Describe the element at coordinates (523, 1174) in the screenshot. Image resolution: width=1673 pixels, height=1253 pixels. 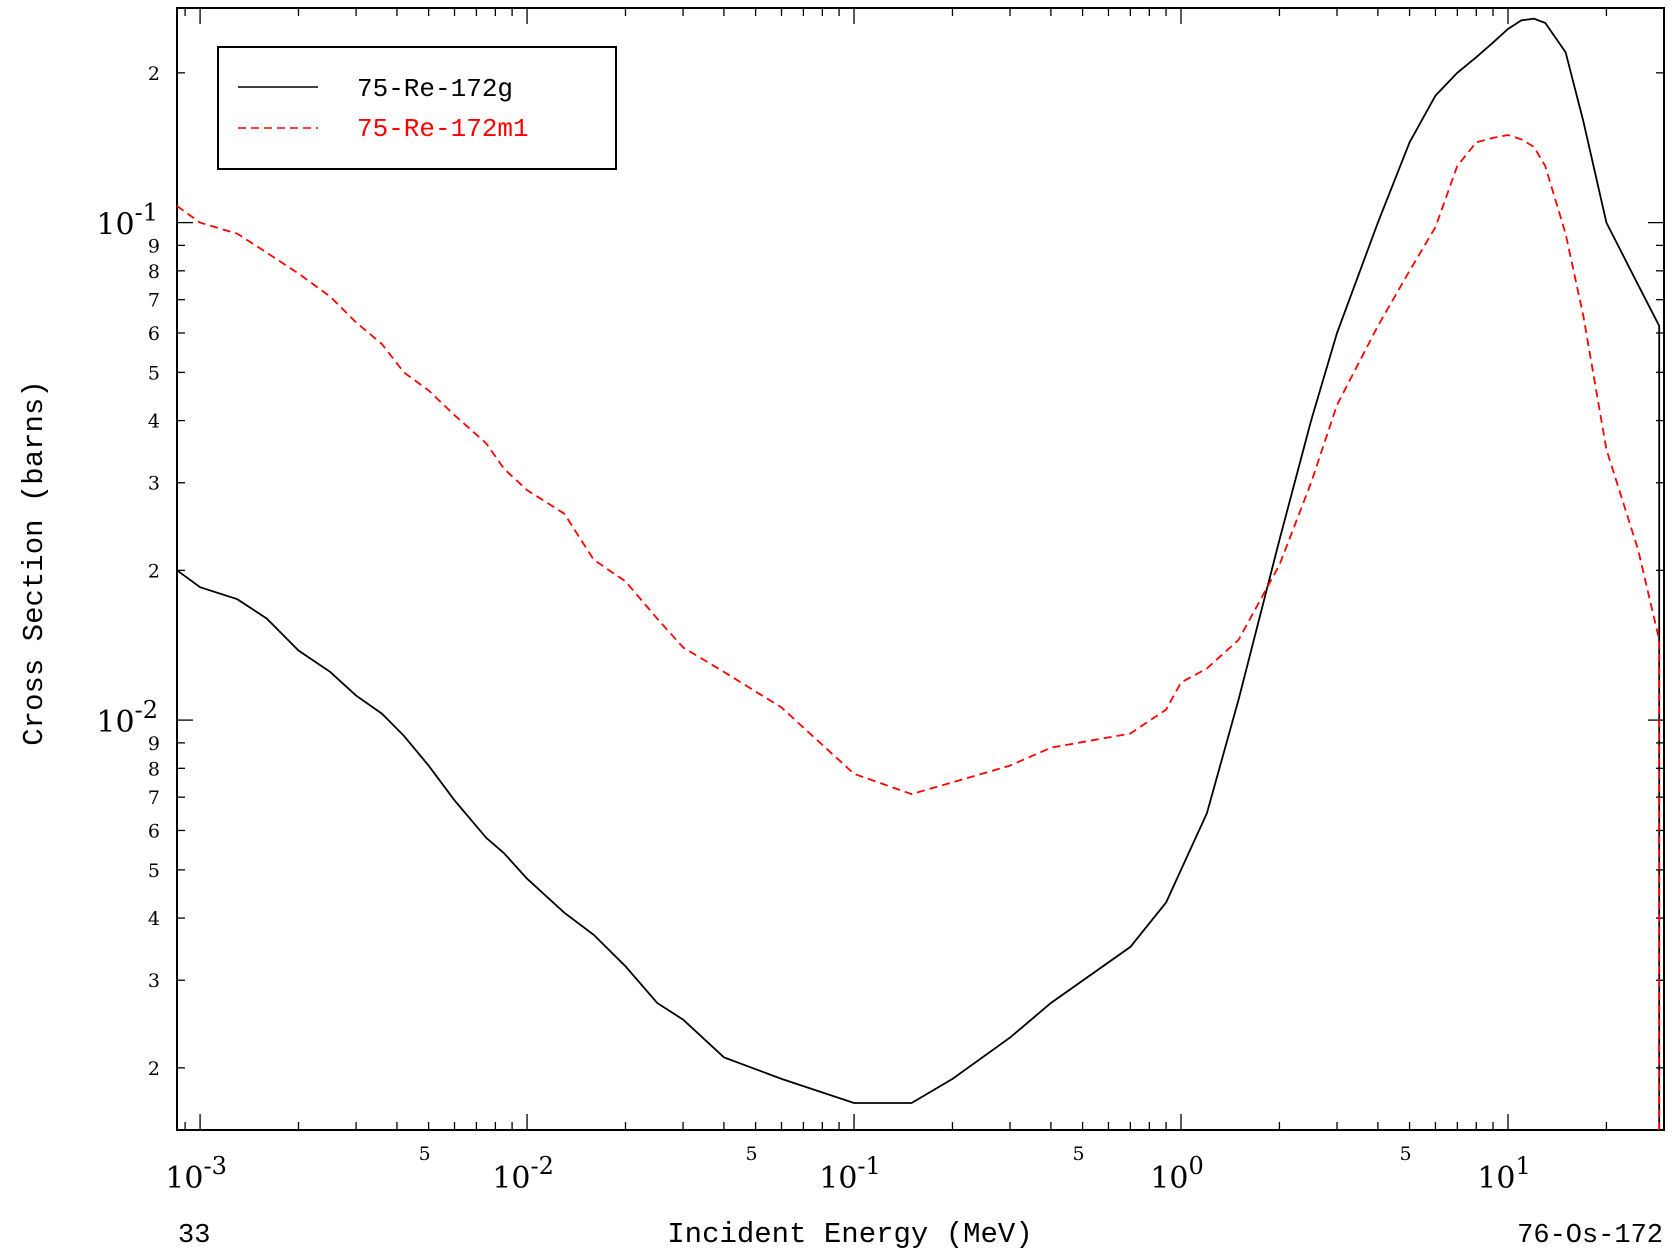
I see `x-tick-label: 10⁻²` at that location.